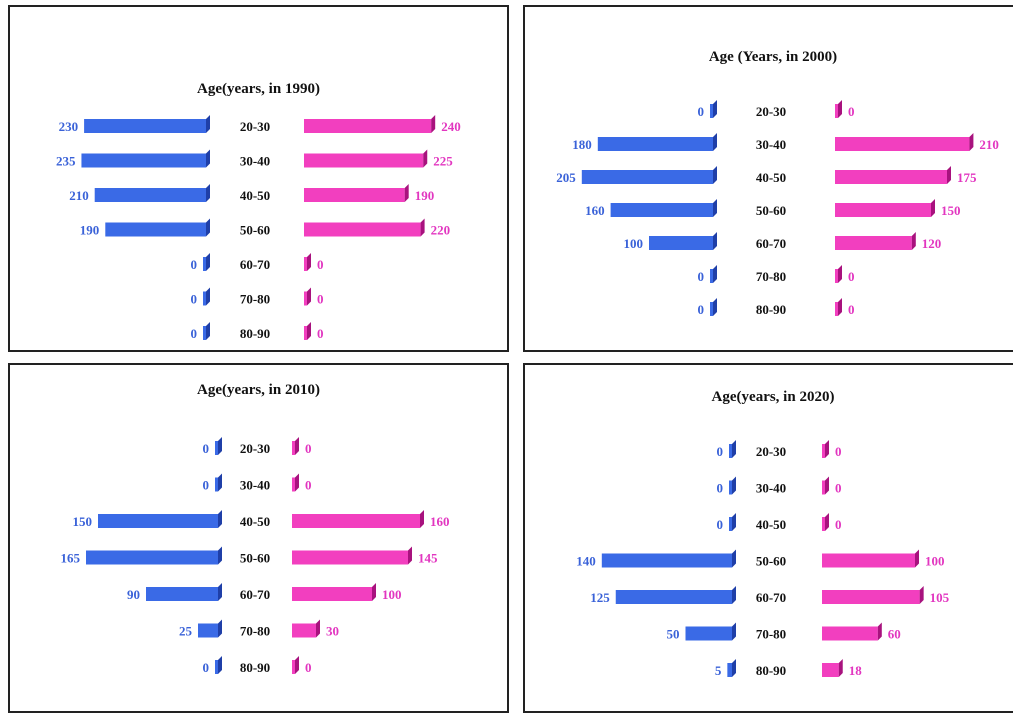 Image resolution: width=1013 pixels, height=713 pixels. I want to click on female-value-label: 60, so click(894, 634).